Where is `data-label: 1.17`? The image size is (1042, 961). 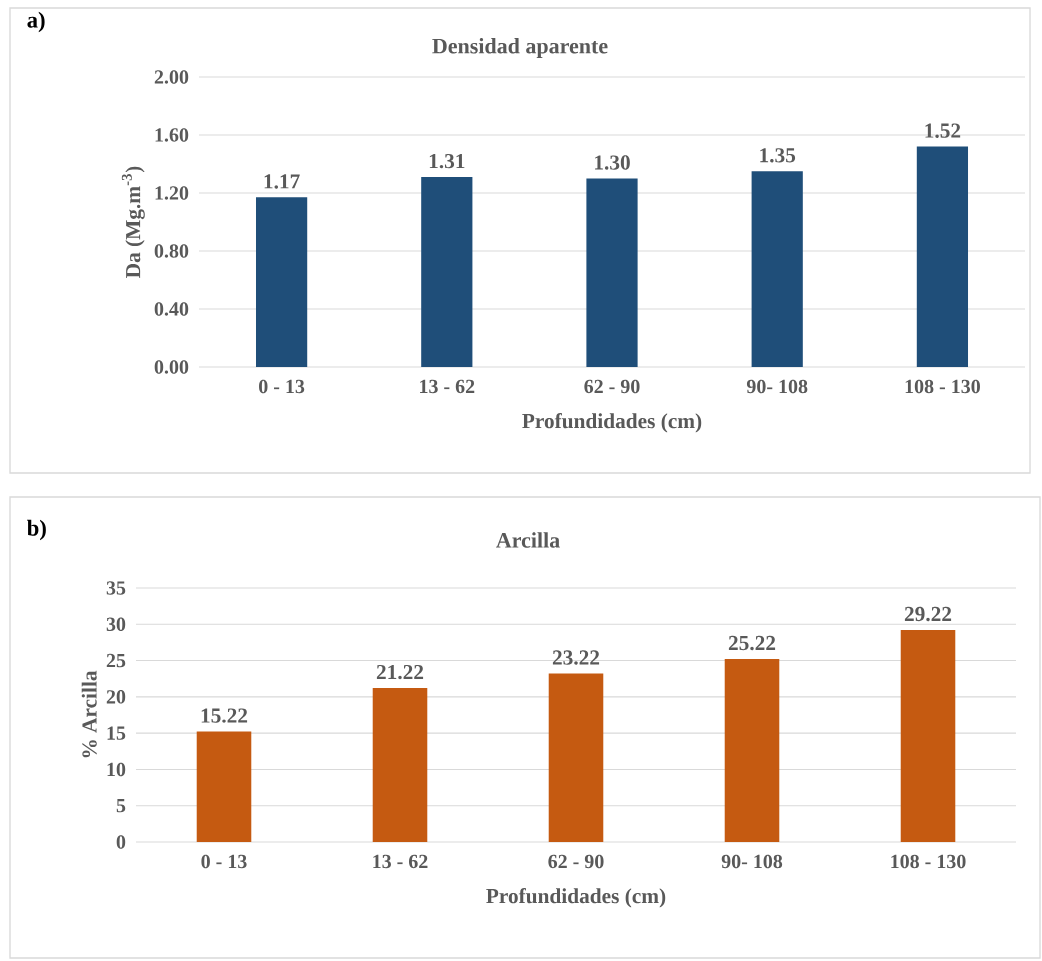 data-label: 1.17 is located at coordinates (282, 181).